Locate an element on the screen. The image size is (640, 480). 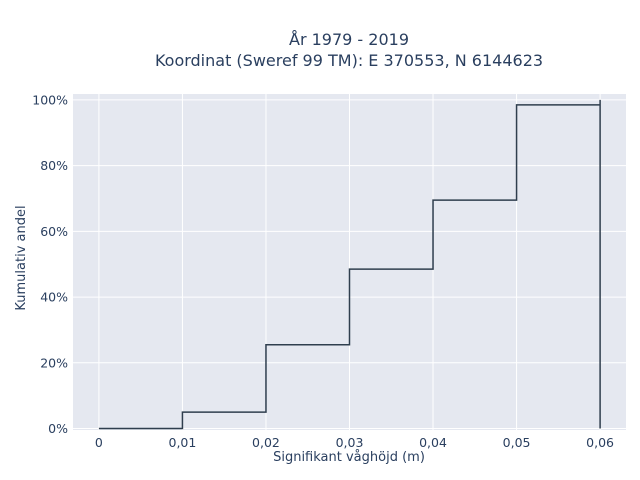
chart-title-line1: År 1979 - 2019 is located at coordinates (349, 39).